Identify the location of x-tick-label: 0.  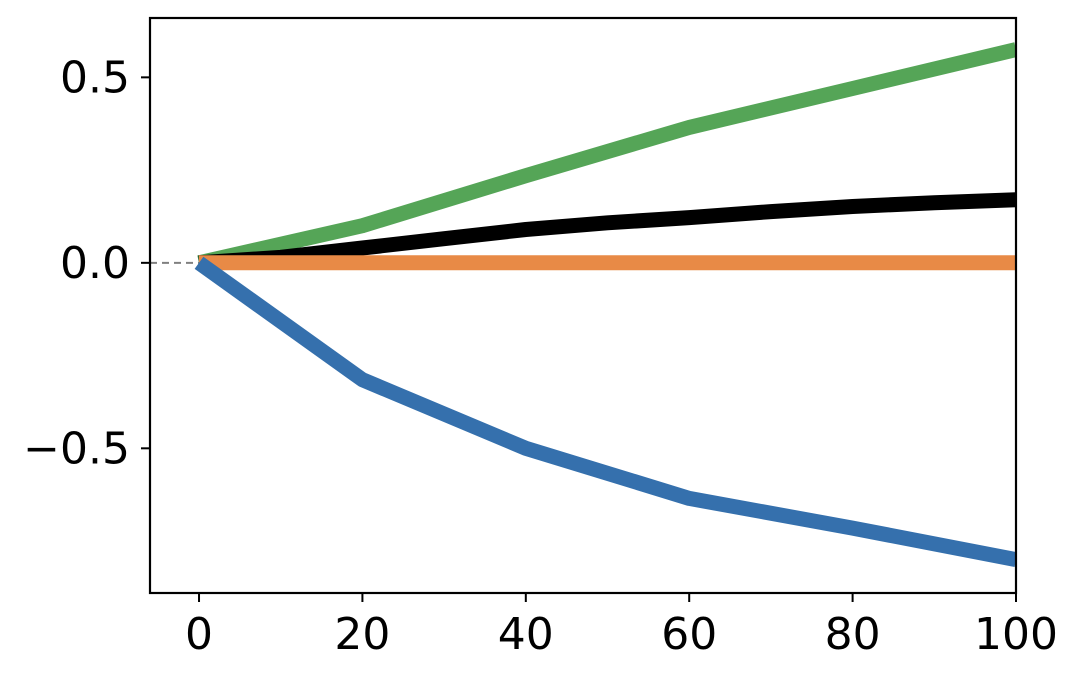
(199, 634).